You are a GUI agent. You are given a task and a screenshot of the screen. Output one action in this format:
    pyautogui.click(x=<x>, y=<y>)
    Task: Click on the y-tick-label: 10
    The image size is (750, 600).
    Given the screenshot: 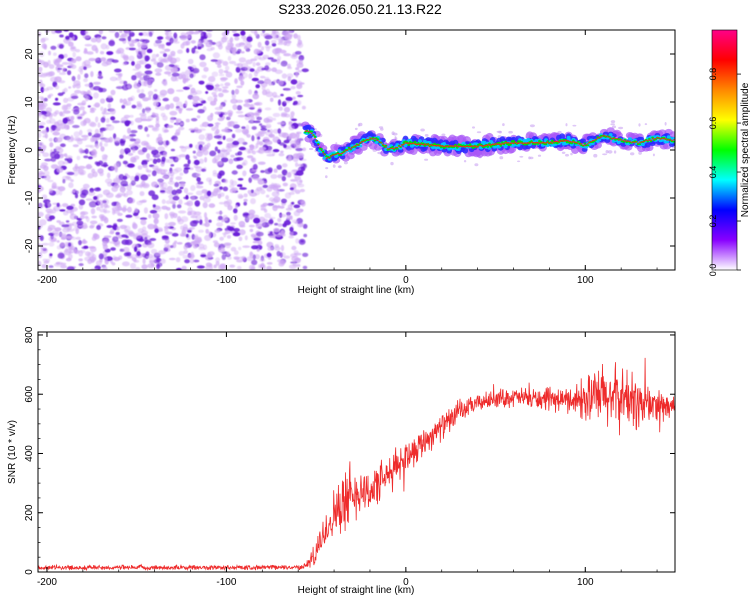 What is the action you would take?
    pyautogui.click(x=29, y=102)
    